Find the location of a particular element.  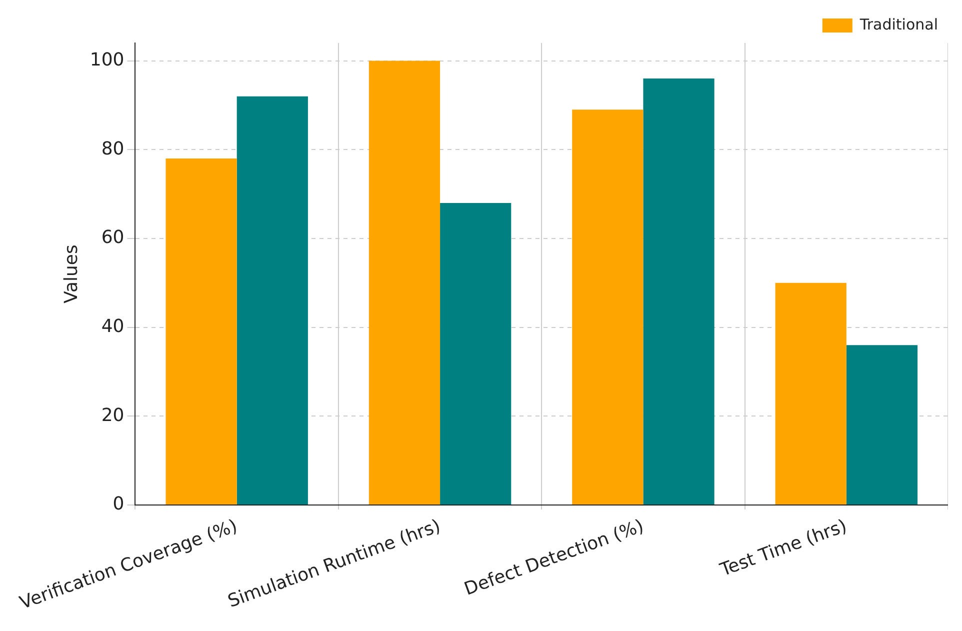

y-tick-label: 20 is located at coordinates (112, 415).